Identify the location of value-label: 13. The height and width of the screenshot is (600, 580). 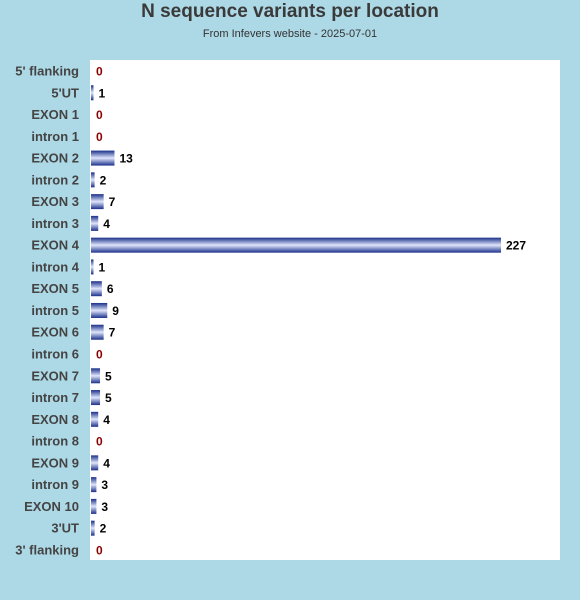
(126, 159).